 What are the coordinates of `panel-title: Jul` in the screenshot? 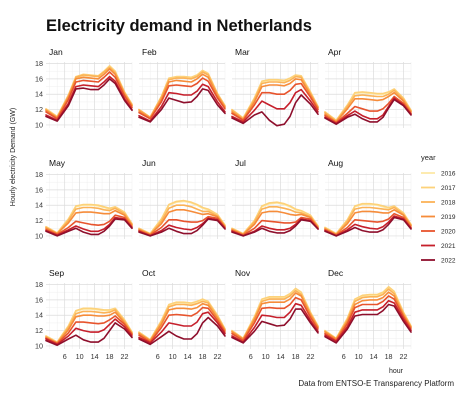 It's located at (240, 163).